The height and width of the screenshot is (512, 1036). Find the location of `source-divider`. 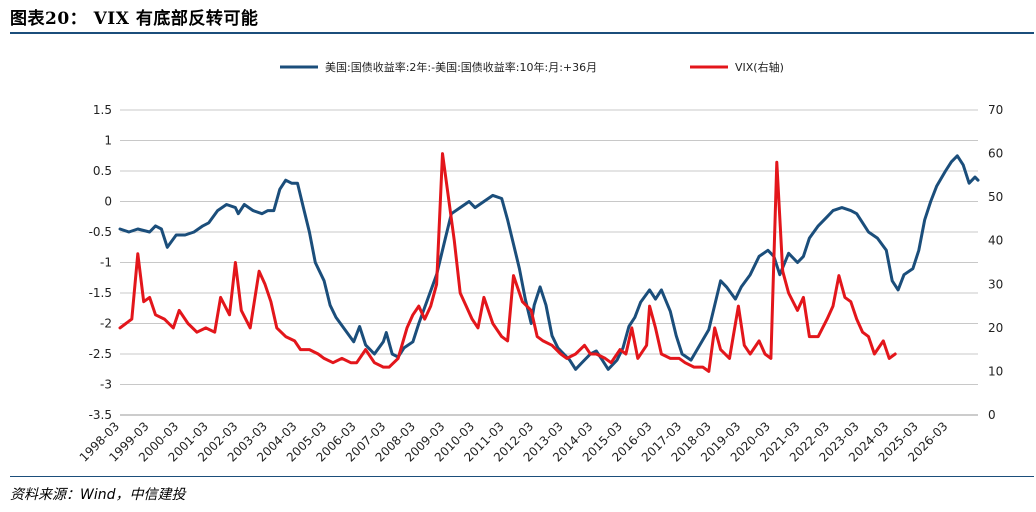

source-divider is located at coordinates (522, 476).